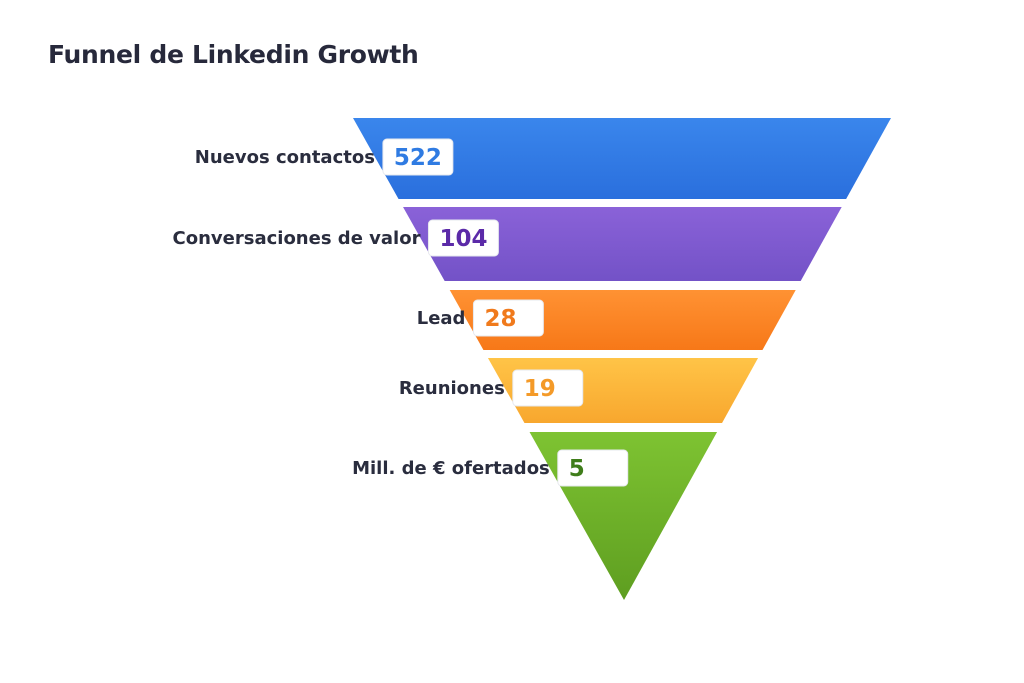  What do you see at coordinates (452, 388) in the screenshot?
I see `stage-label-reuniones: Reuniones` at bounding box center [452, 388].